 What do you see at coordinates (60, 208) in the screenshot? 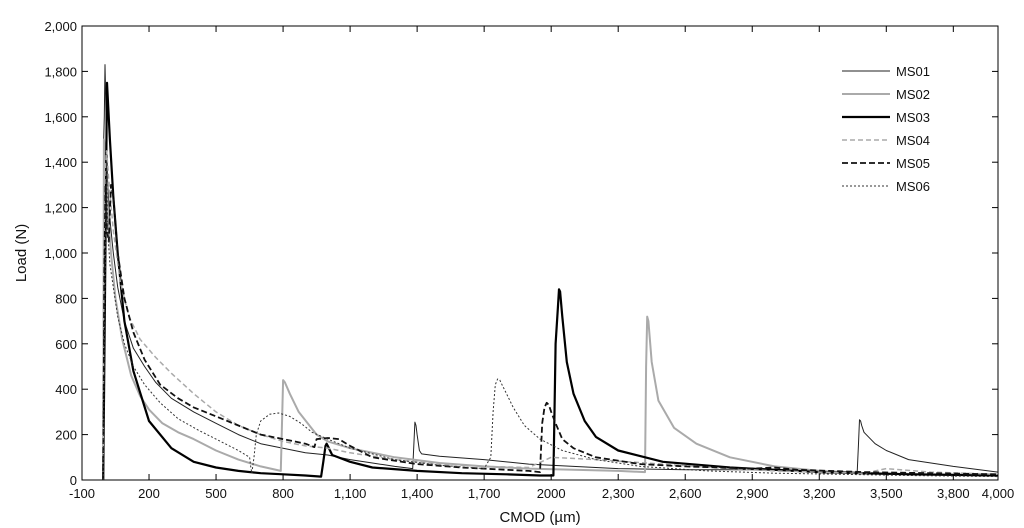
I see `y-tick-label: 1,200` at bounding box center [60, 208].